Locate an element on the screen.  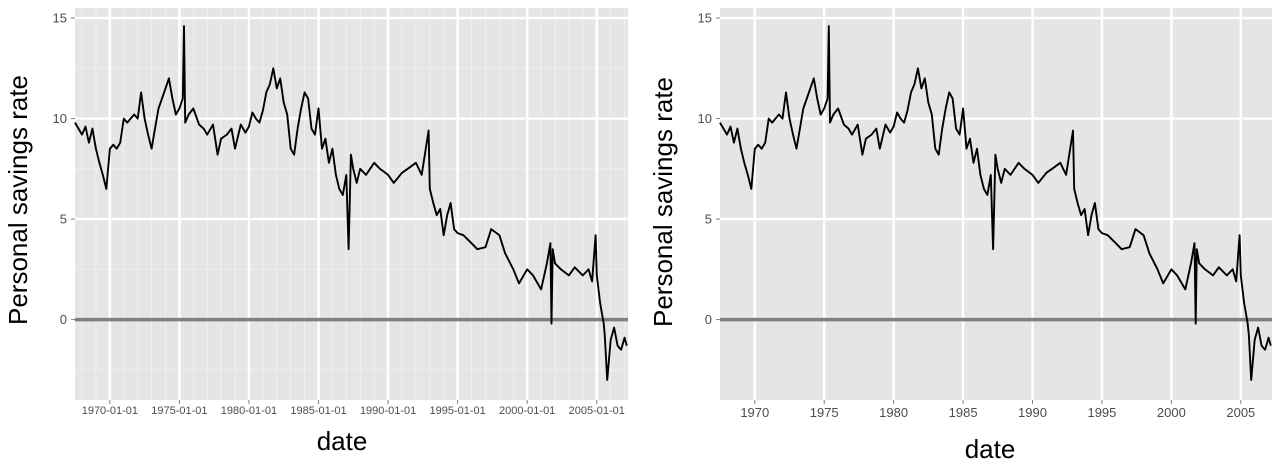
x-tick-label: 1970 is located at coordinates (754, 412).